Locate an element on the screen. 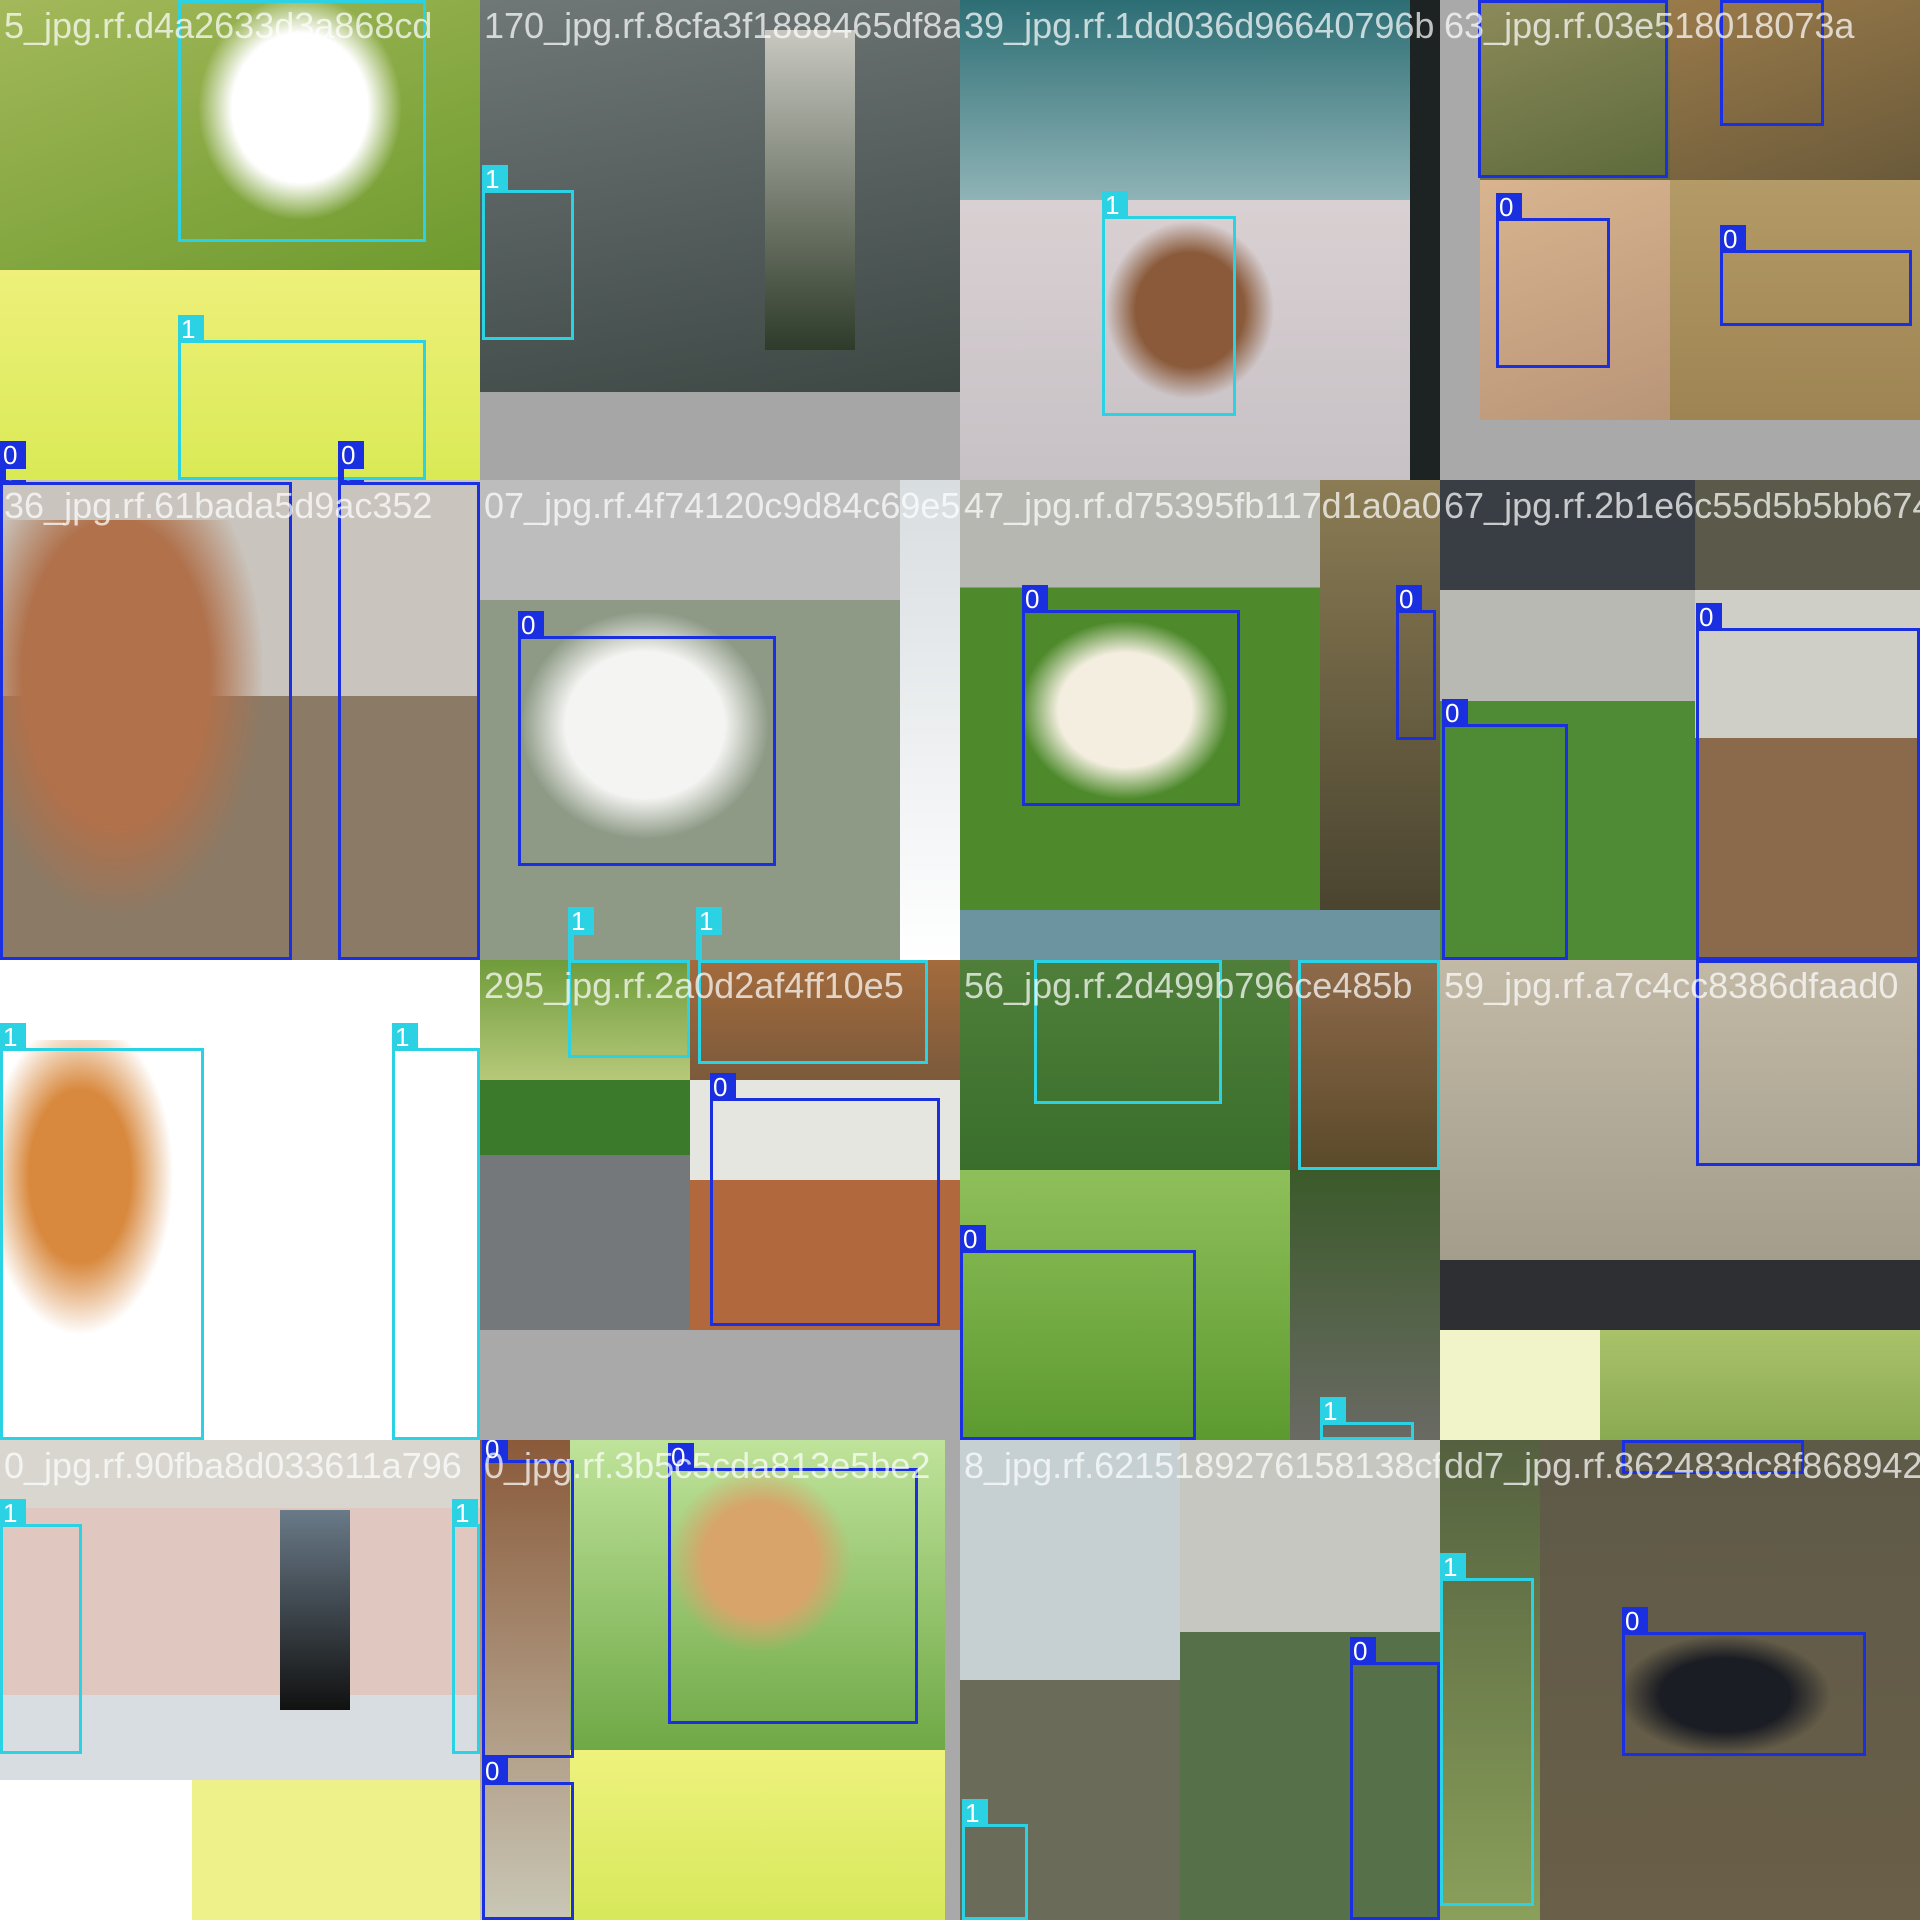 The width and height of the screenshot is (1920, 1920). image-filename: 5_jpg.rf.d4a2633d3a868cd is located at coordinates (218, 25).